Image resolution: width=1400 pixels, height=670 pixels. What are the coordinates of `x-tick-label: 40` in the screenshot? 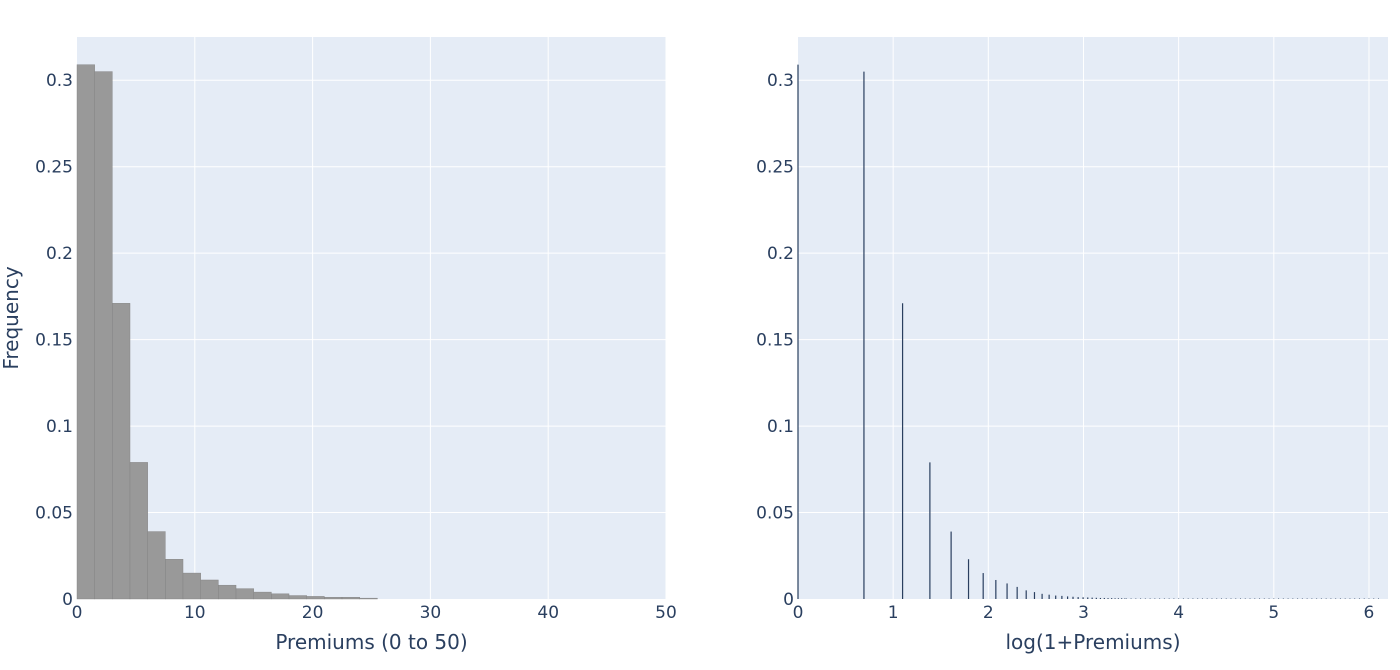 It's located at (548, 613).